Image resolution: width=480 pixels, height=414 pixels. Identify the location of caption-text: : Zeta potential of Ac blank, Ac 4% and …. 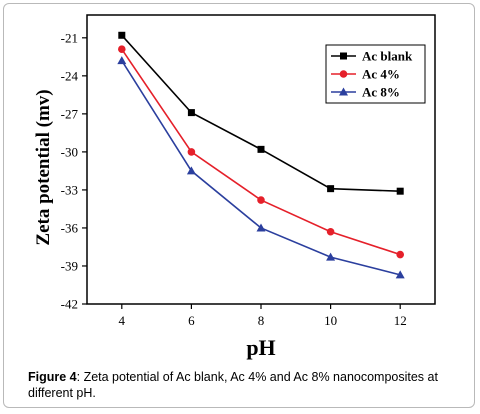
(233, 385).